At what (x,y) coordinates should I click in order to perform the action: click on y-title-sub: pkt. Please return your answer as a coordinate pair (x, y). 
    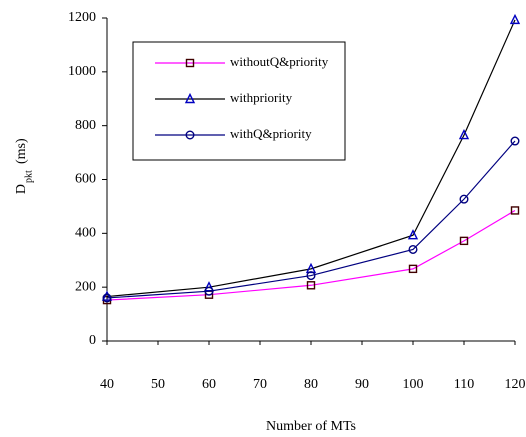
    Looking at the image, I should click on (28, 176).